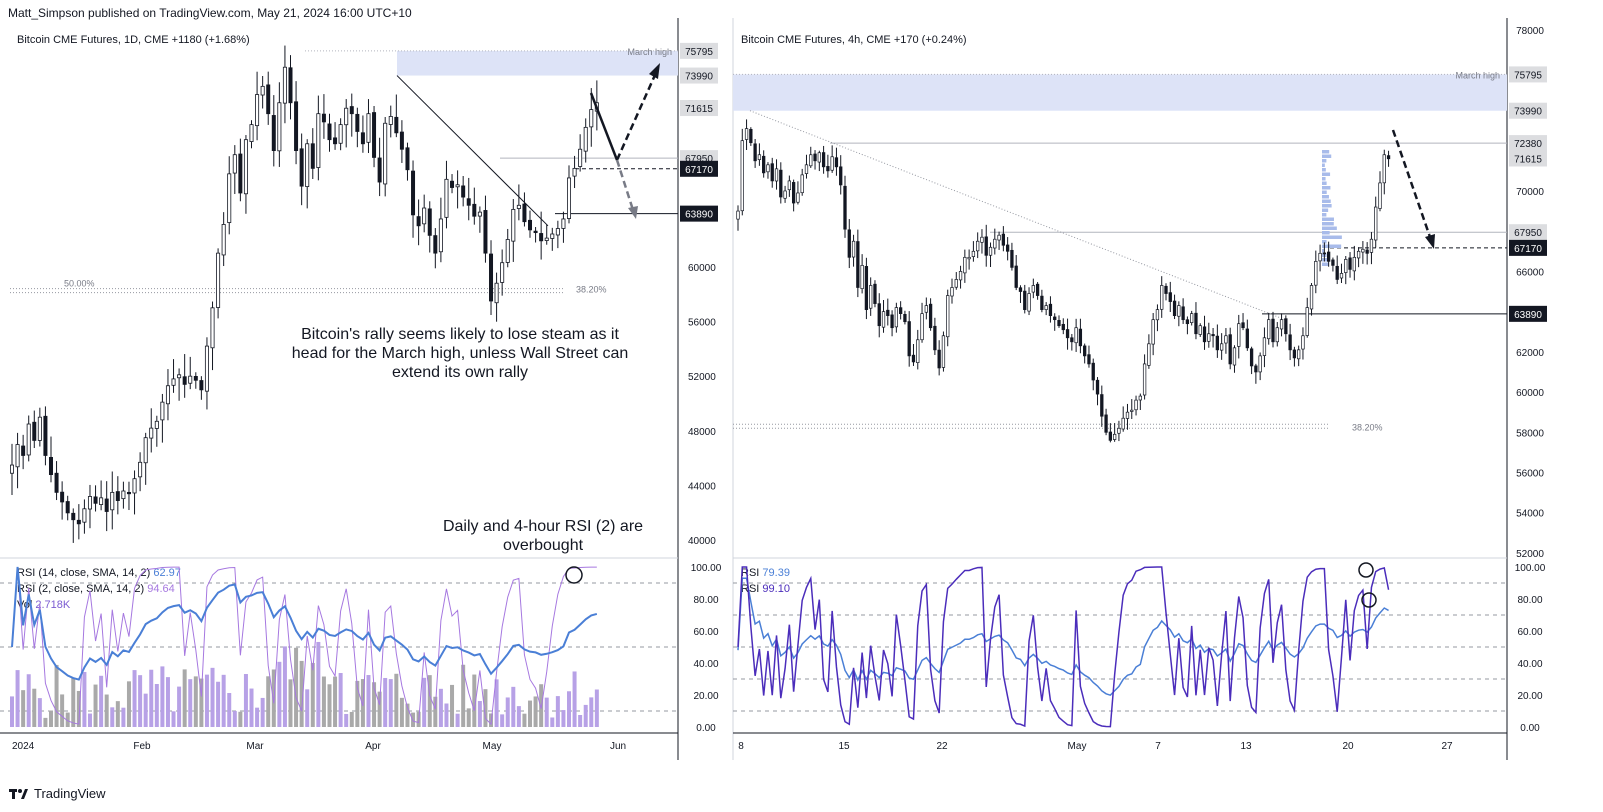  What do you see at coordinates (702, 268) in the screenshot?
I see `left-y-tick: 60000` at bounding box center [702, 268].